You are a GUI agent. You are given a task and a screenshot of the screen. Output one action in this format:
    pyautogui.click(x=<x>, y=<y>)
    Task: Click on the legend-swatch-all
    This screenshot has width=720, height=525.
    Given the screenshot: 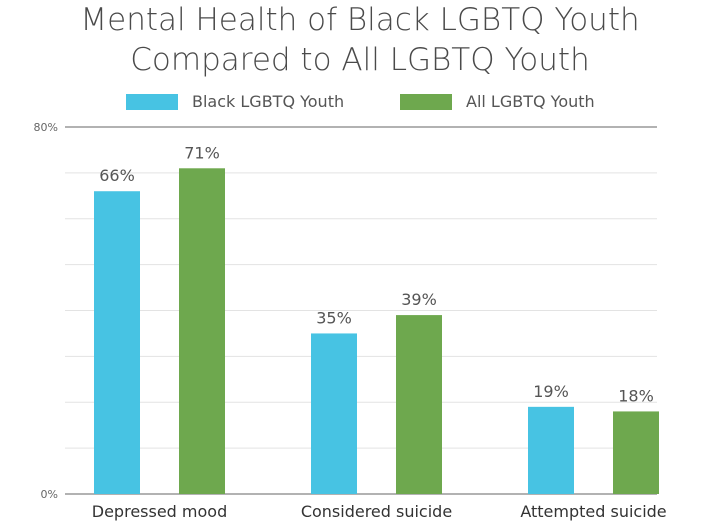 What is the action you would take?
    pyautogui.click(x=426, y=101)
    